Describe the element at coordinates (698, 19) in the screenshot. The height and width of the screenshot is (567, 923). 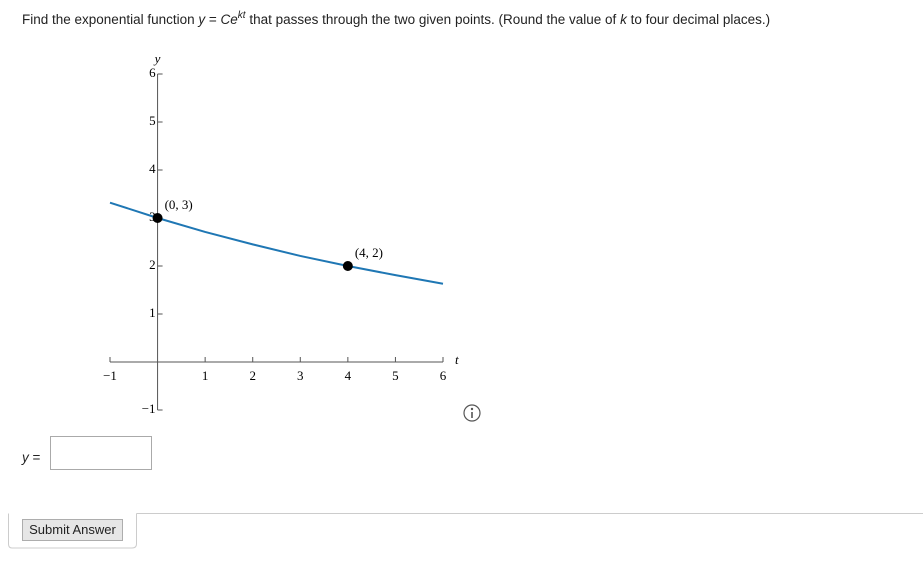
I see `question-text: to four decimal places.)` at that location.